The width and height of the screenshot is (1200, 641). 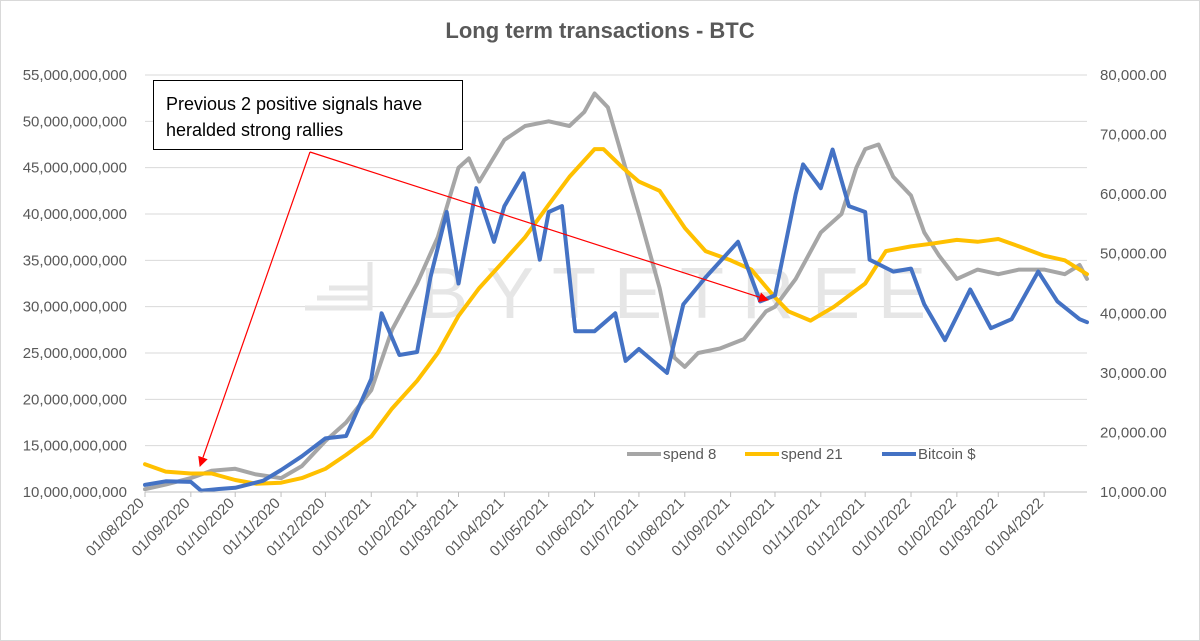 I want to click on watermark-logo-icon, so click(x=339, y=286).